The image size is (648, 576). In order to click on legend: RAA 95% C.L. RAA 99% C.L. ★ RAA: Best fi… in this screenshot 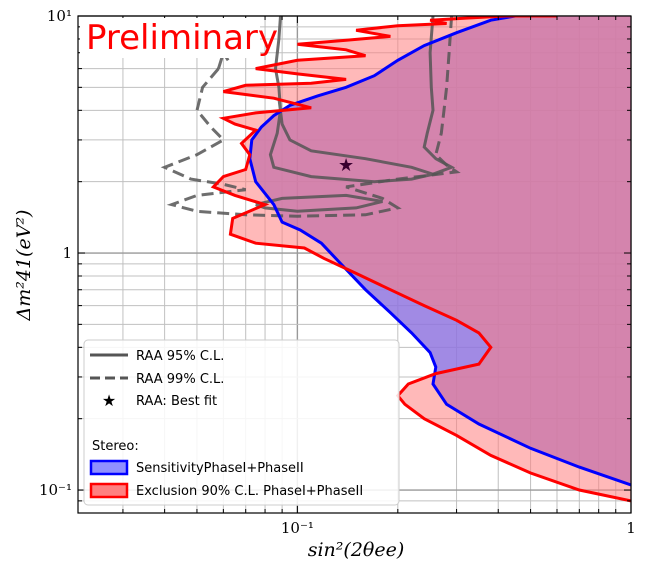, I will do `click(241, 422)`.